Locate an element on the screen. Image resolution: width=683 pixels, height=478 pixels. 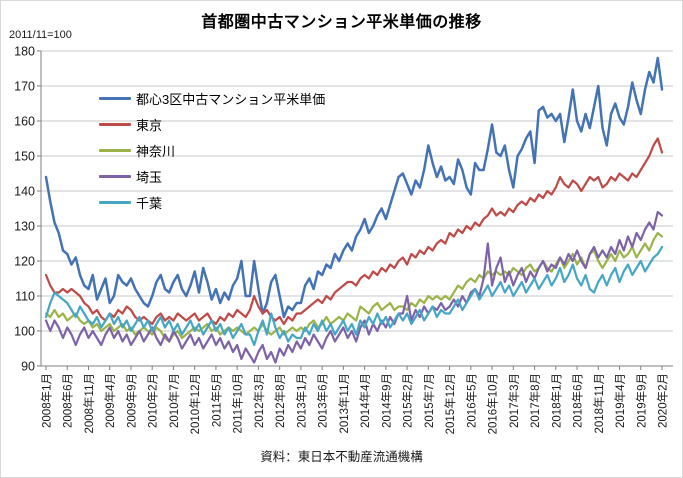
y-tick-label: 130 is located at coordinates (24, 227).